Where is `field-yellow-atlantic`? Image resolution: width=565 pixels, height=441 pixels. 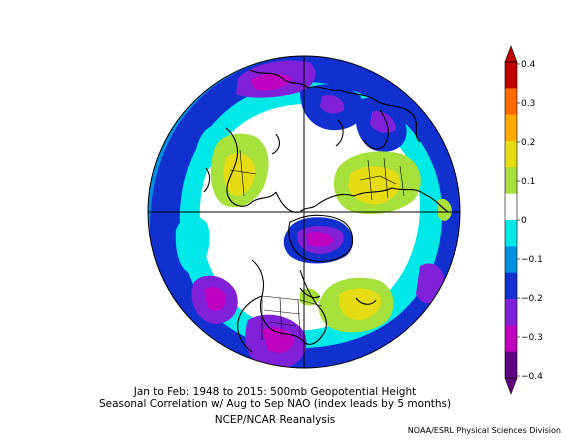
field-yellow-atlantic is located at coordinates (360, 304).